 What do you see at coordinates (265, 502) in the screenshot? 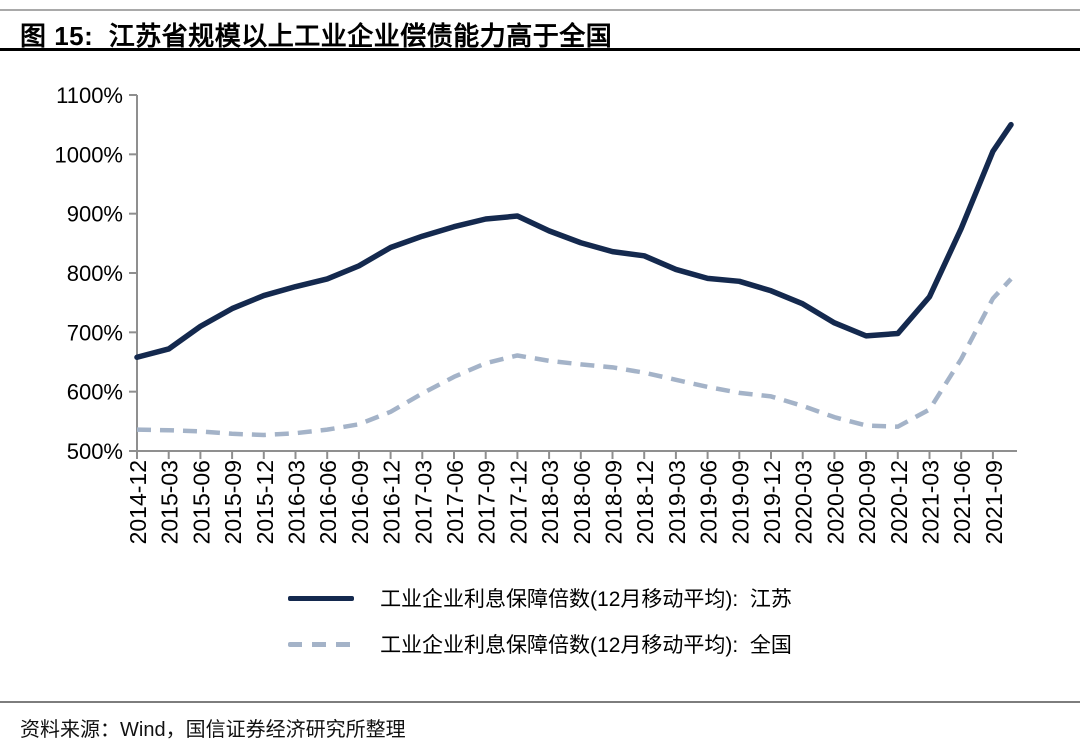
I see `x-tick-label: 2015-12` at bounding box center [265, 502].